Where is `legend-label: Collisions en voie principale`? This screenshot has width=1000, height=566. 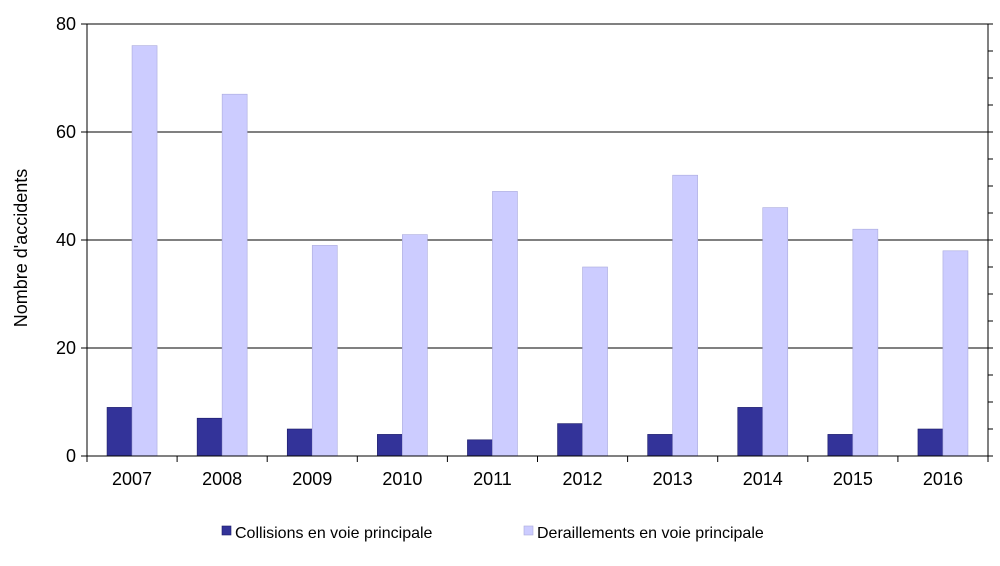
legend-label: Collisions en voie principale is located at coordinates (334, 533).